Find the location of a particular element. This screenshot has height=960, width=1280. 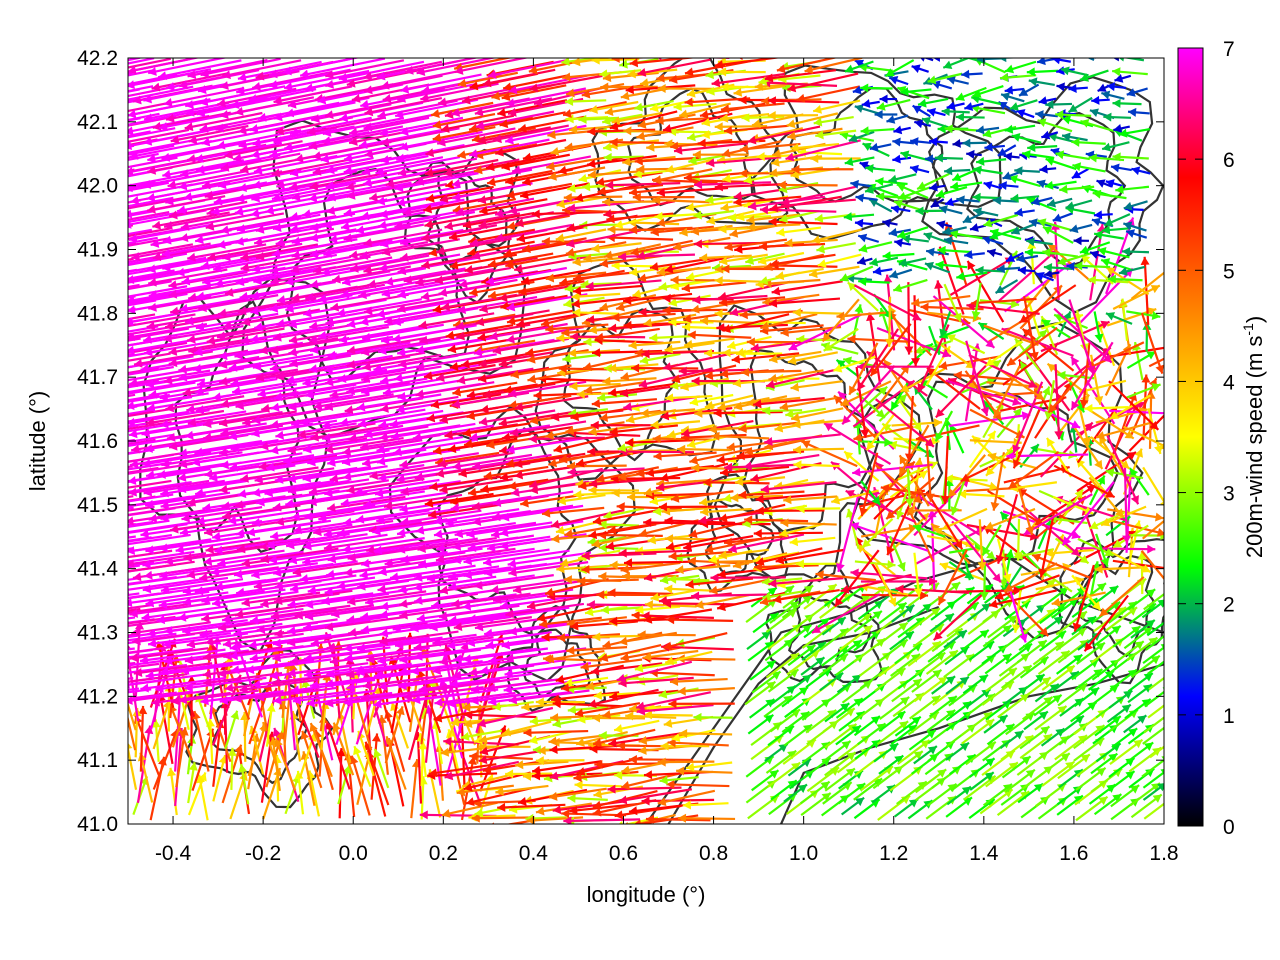

x-tick-label: 0.4 is located at coordinates (534, 853).